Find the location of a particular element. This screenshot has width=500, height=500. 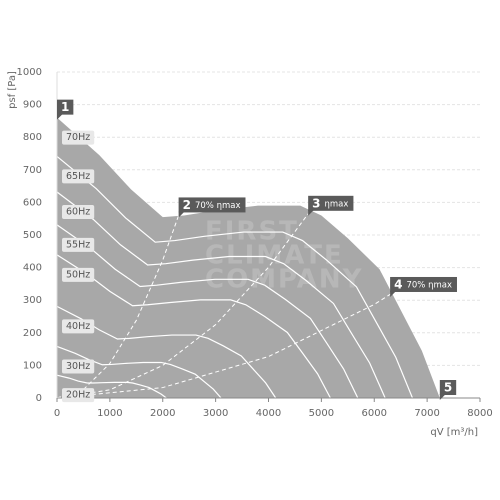

y-tick-label: 800 is located at coordinates (32, 137).